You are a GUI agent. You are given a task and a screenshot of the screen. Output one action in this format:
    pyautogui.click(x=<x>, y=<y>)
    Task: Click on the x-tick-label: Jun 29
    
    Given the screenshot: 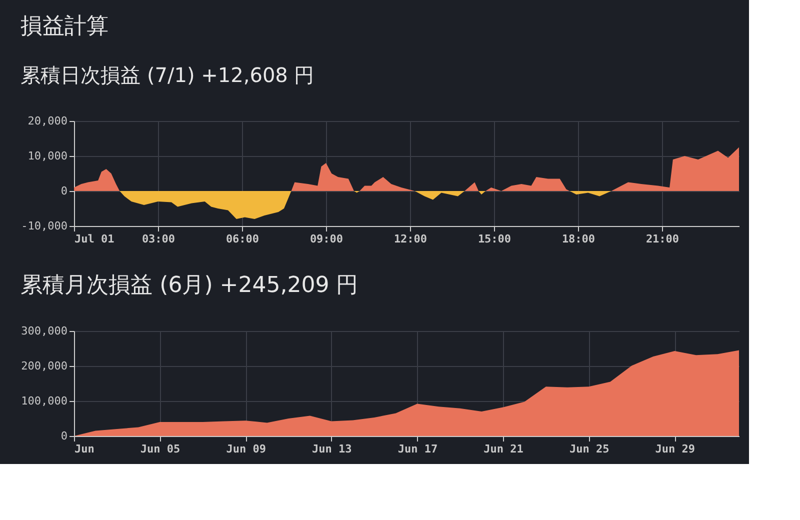 What is the action you would take?
    pyautogui.click(x=675, y=449)
    